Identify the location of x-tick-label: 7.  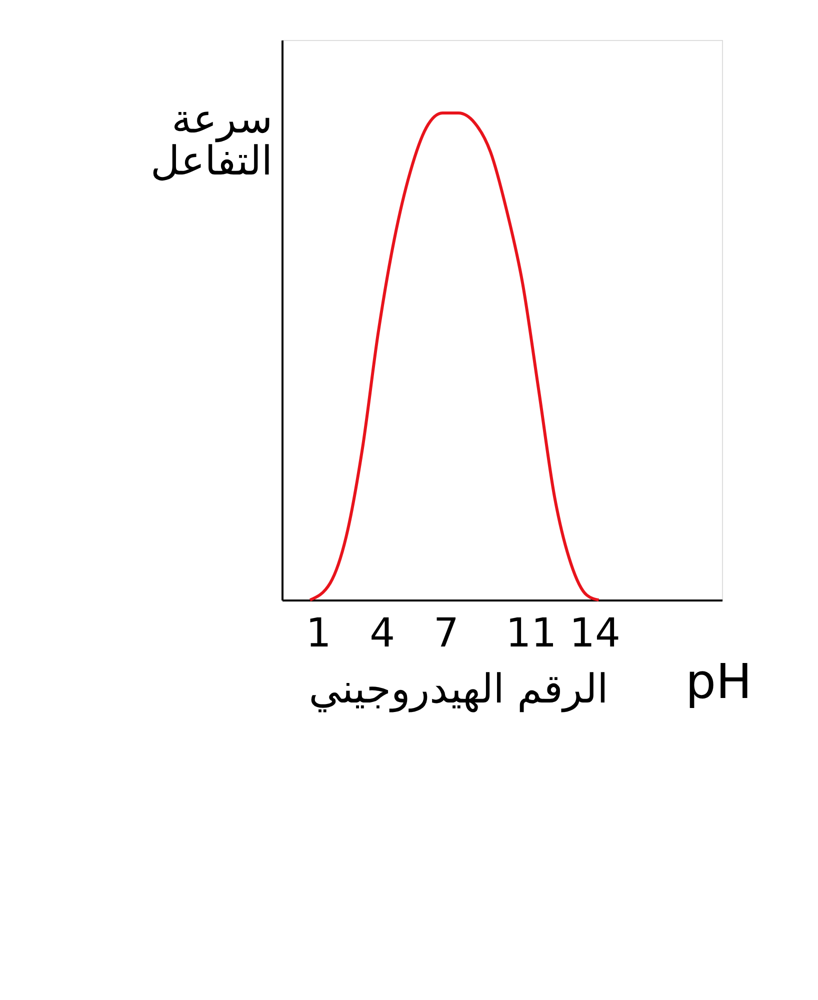
(446, 633).